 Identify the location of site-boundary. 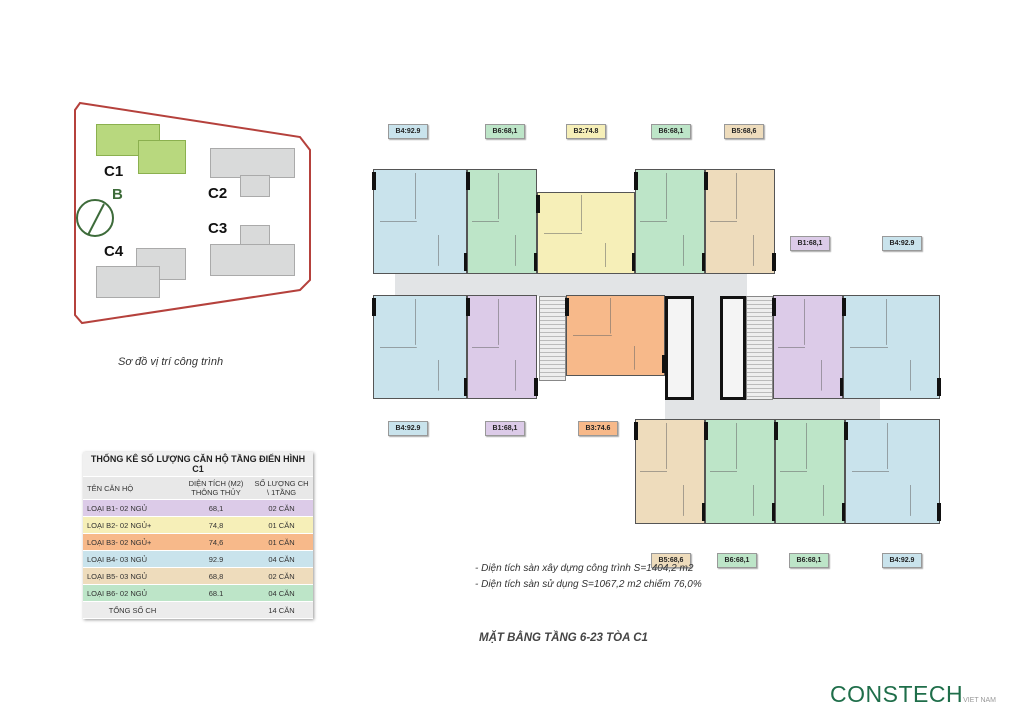
(192, 213).